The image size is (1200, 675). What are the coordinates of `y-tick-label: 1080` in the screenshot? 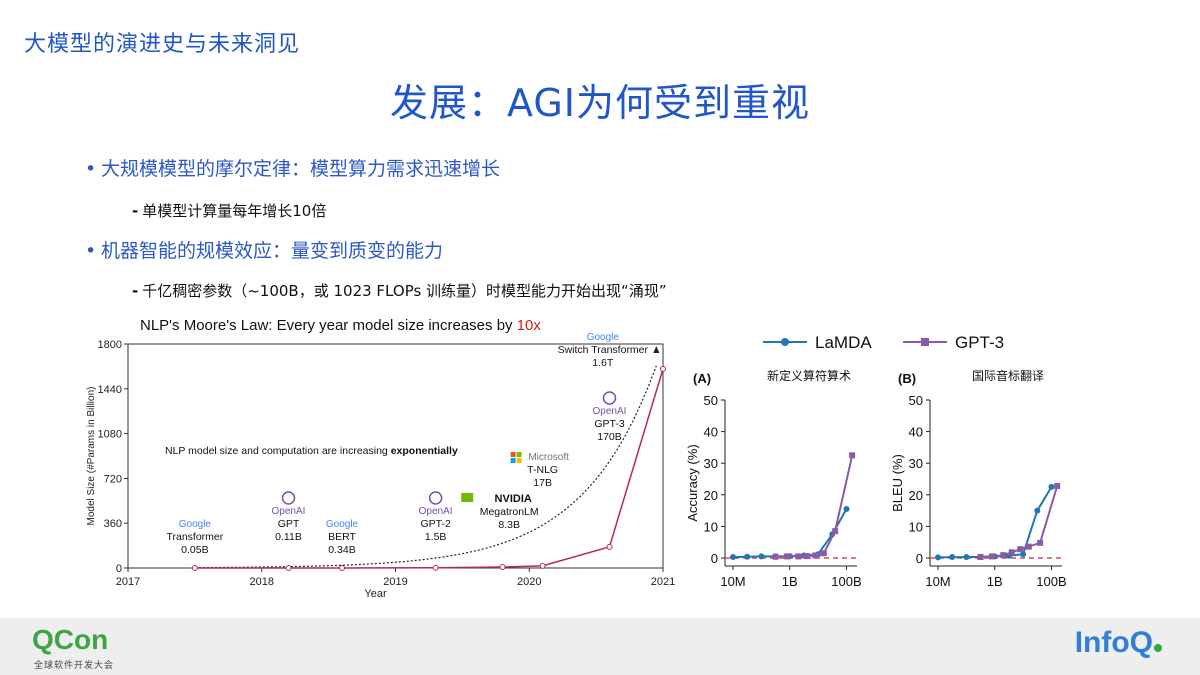 It's located at (110, 435).